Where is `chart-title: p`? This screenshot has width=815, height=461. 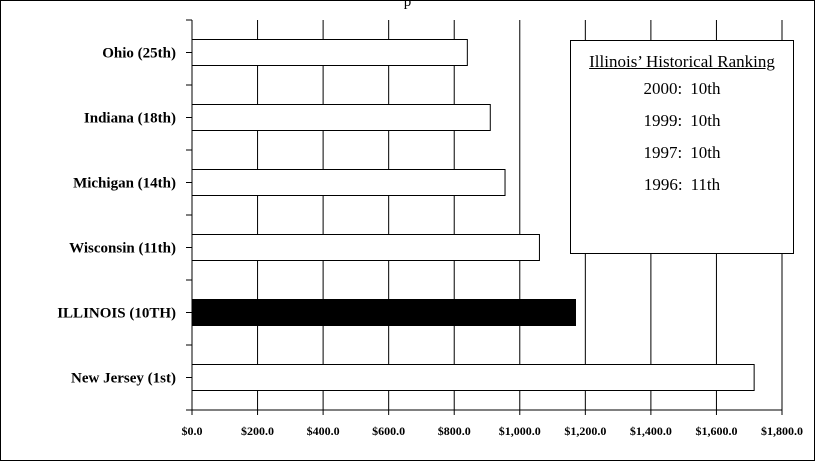 chart-title: p is located at coordinates (407, 5).